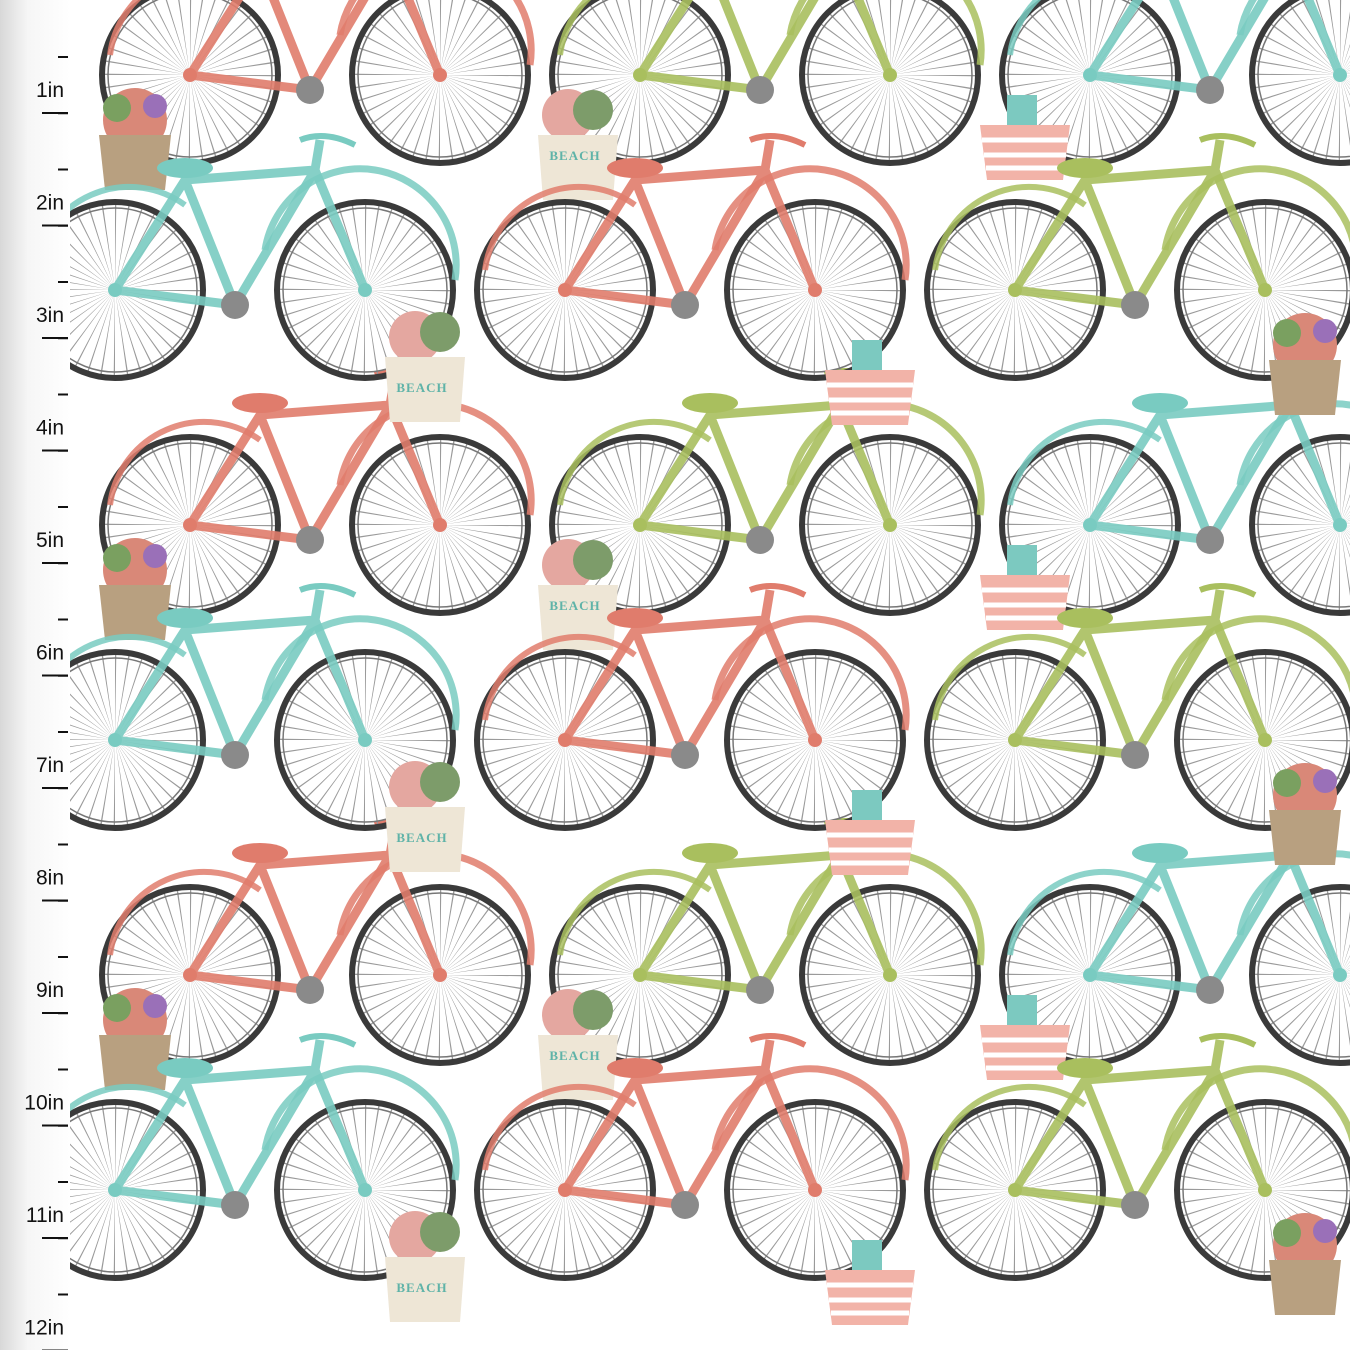 This screenshot has height=1350, width=1350. Describe the element at coordinates (46, 703) in the screenshot. I see `ruler-marks: 1in 2in 3in 4in 5in 6in 7in 8in 9in 10in 11in 12in` at that location.